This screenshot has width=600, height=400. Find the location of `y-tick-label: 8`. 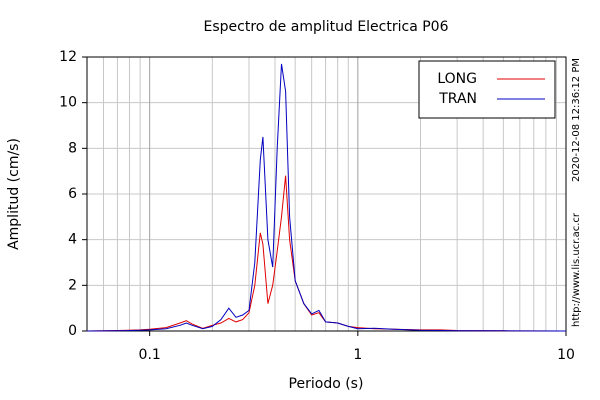

y-tick-label: 8 is located at coordinates (72, 148).